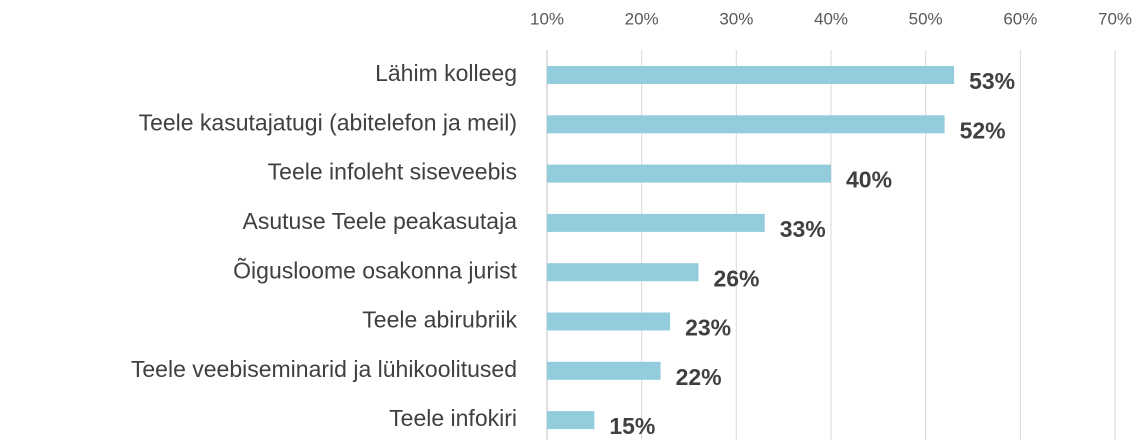 This screenshot has width=1141, height=440. Describe the element at coordinates (736, 18) in the screenshot. I see `x-tick-label: 30%` at that location.